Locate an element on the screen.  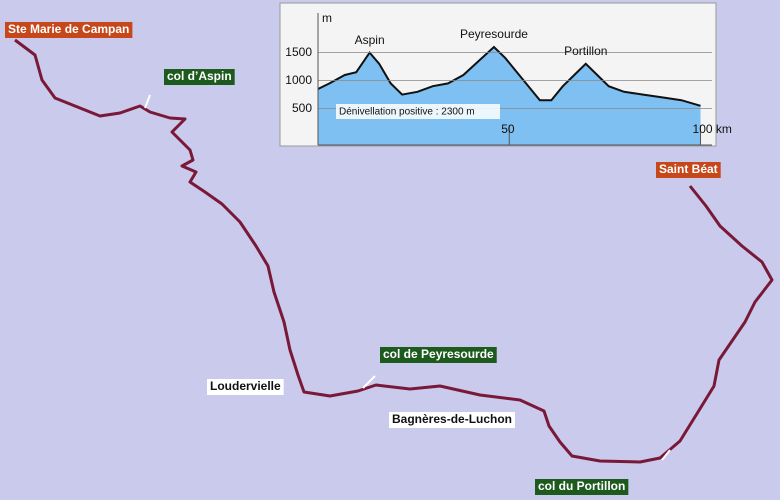
place-label: Loudervielle is located at coordinates (245, 386).